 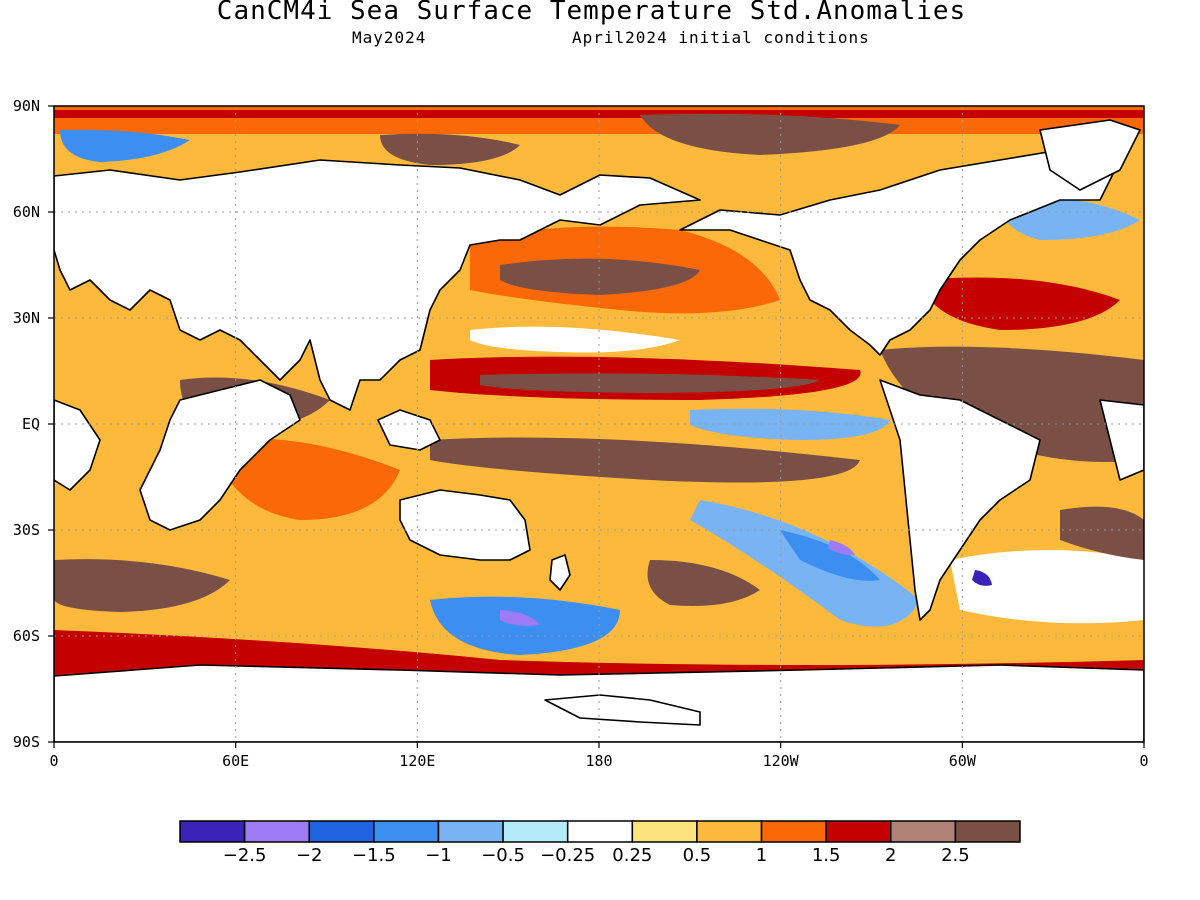 What do you see at coordinates (600, 276) in the screenshot?
I see `north-pacific-warm-core` at bounding box center [600, 276].